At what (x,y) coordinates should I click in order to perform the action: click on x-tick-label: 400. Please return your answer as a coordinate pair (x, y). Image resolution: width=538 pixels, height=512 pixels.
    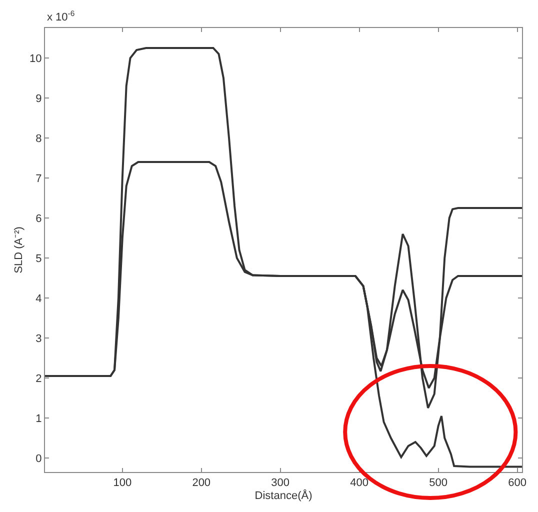
    Looking at the image, I should click on (359, 483).